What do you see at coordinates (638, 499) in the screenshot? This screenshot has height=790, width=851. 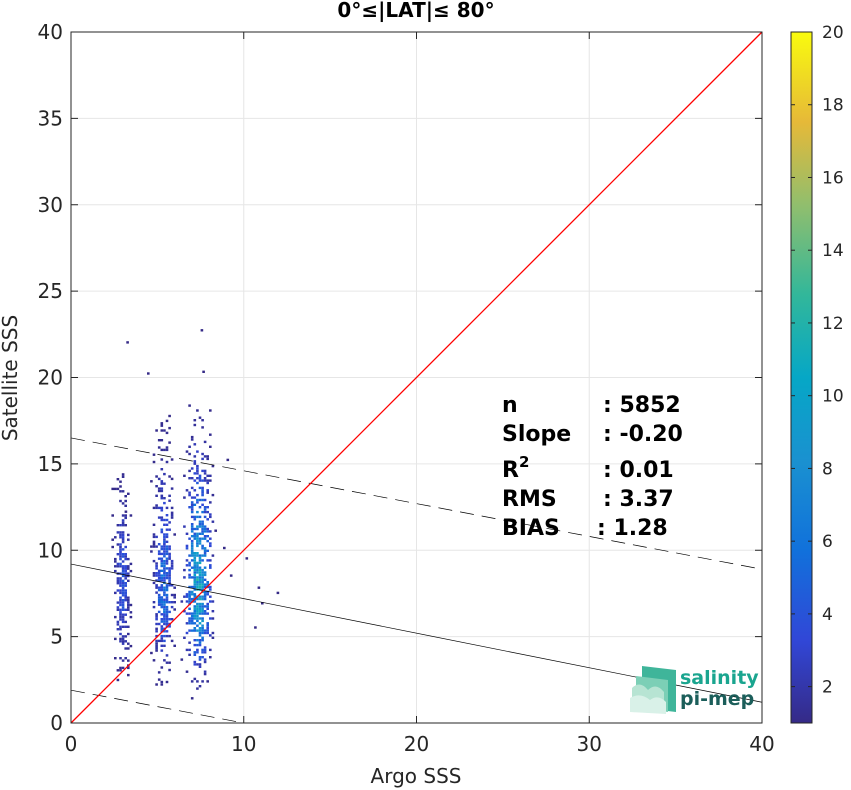 I see `stats-rms-value: : 3.37` at bounding box center [638, 499].